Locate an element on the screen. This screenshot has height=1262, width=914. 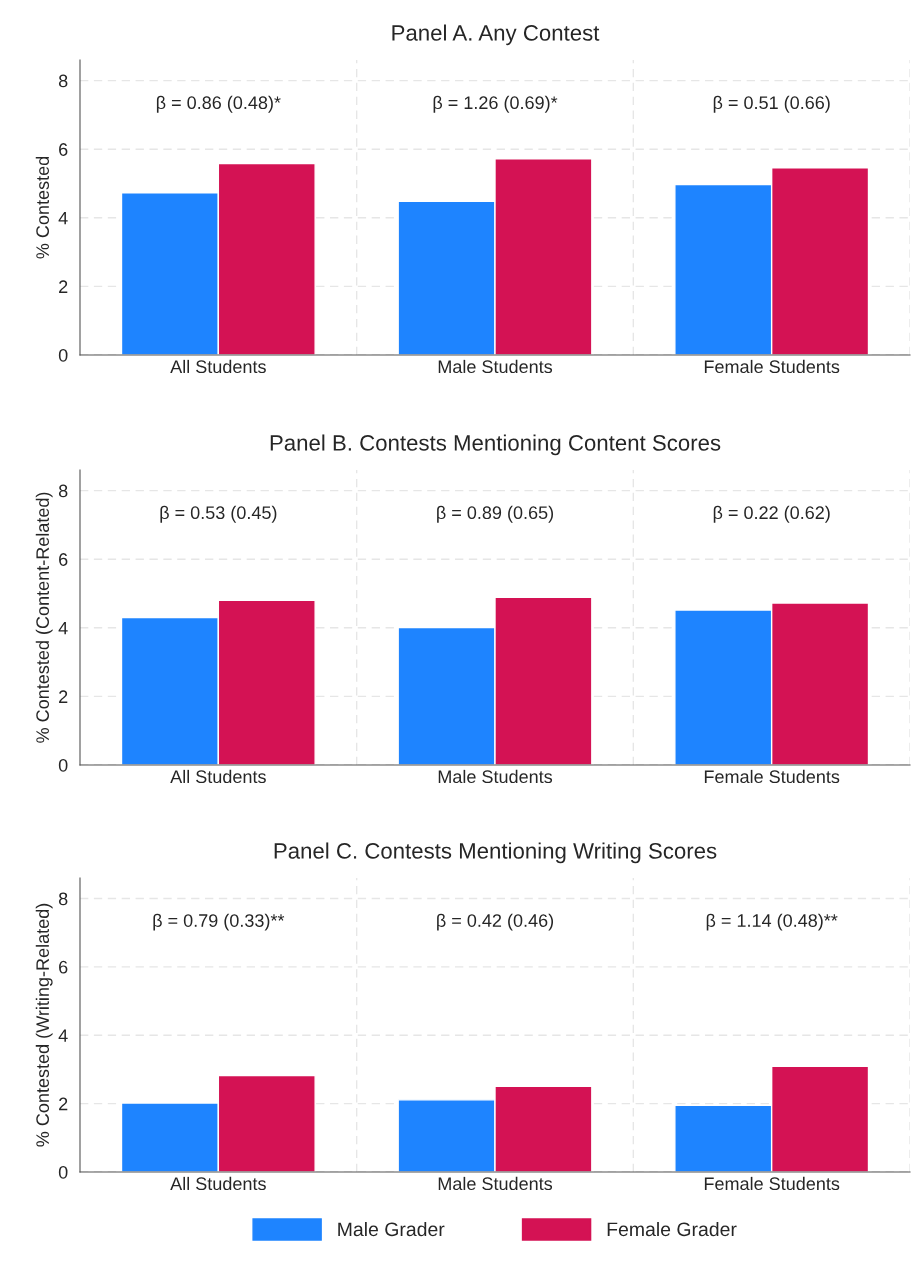
annotation: β = 0.22 (0.62) is located at coordinates (771, 514).